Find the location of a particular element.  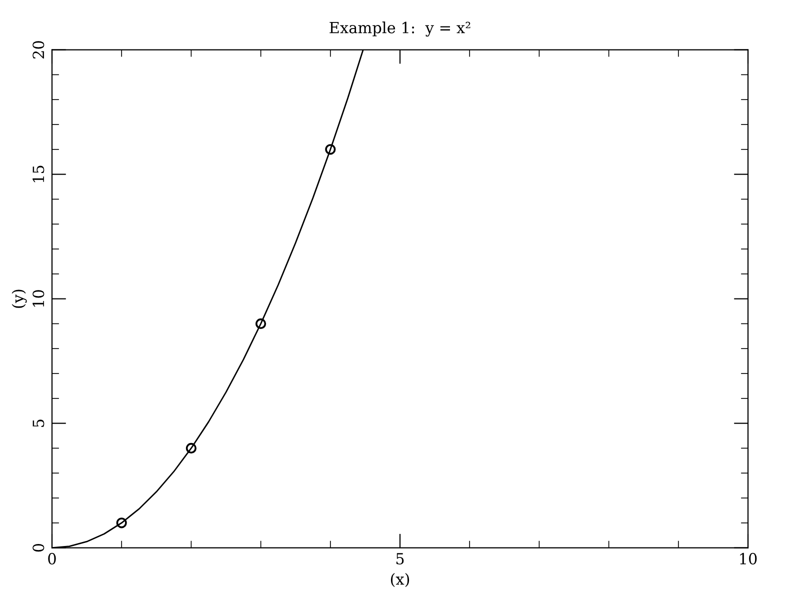

y-tick-label: 5 is located at coordinates (38, 423).